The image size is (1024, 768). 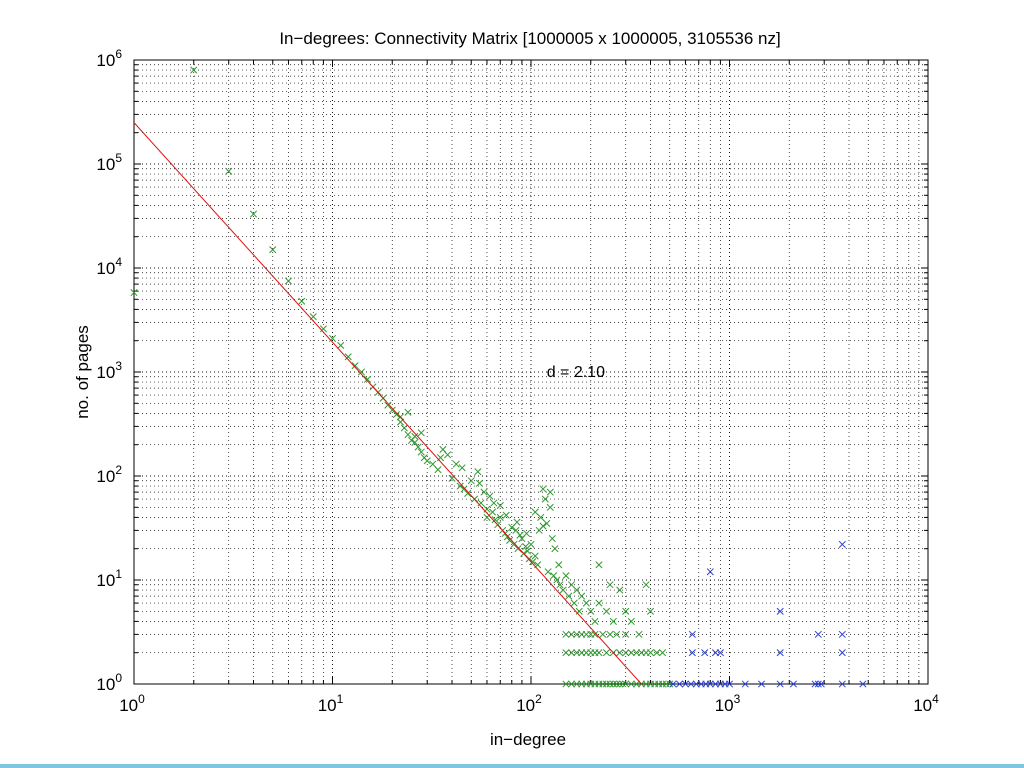 I want to click on series-blue, so click(x=768, y=614).